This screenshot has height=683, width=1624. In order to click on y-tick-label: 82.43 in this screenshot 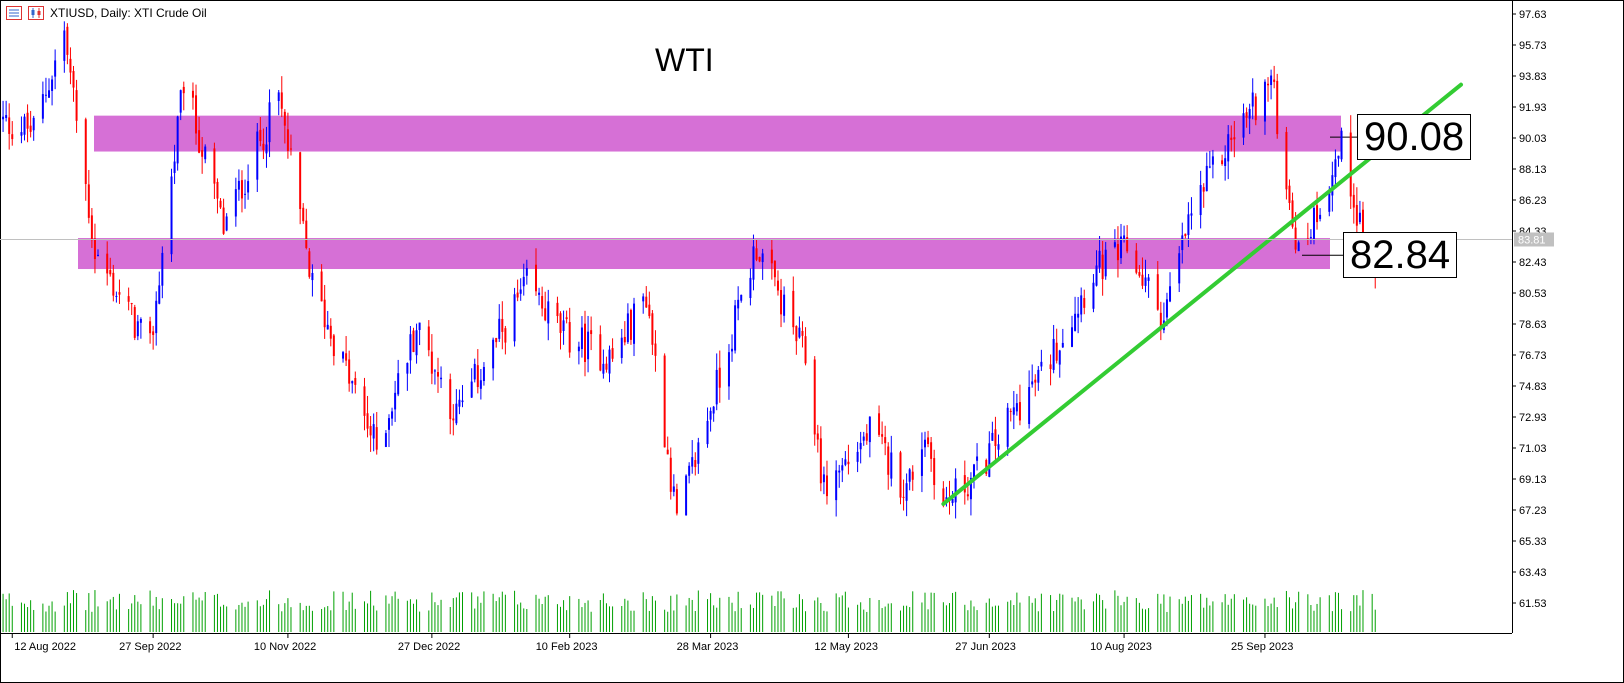, I will do `click(1533, 263)`.